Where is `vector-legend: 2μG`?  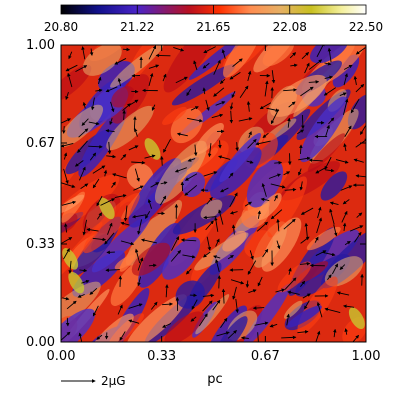 vector-legend: 2μG is located at coordinates (93, 381).